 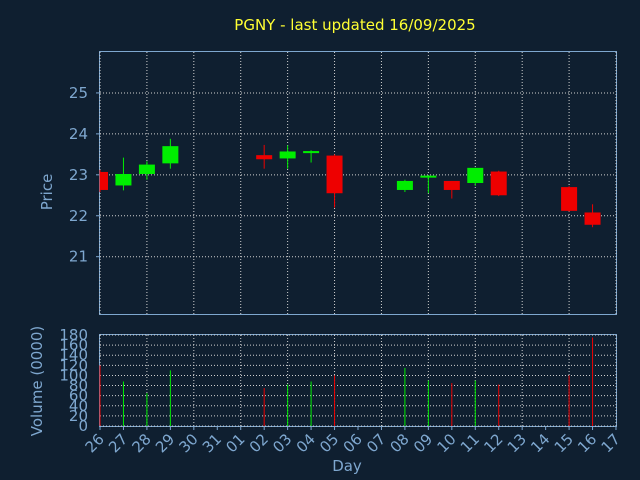 What do you see at coordinates (354, 25) in the screenshot?
I see `chart-title: PGNY - last updated 16/09/2025` at bounding box center [354, 25].